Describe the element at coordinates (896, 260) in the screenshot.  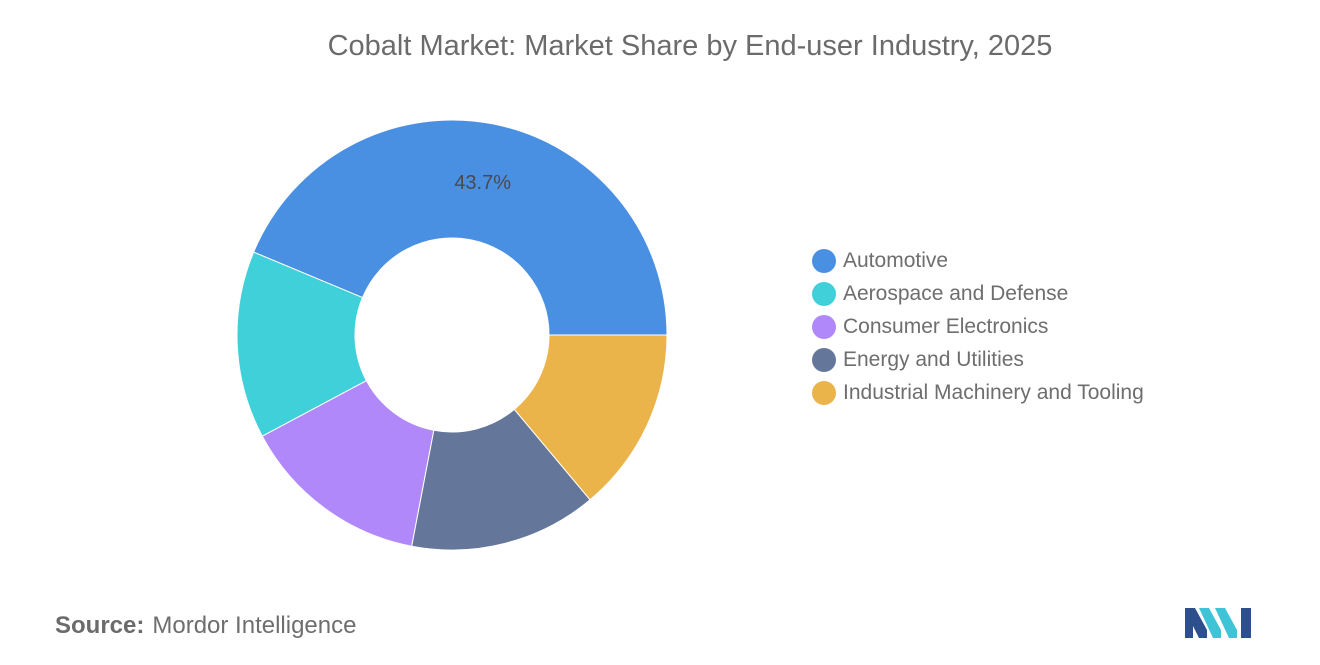
I see `legend-label: Automotive` at that location.